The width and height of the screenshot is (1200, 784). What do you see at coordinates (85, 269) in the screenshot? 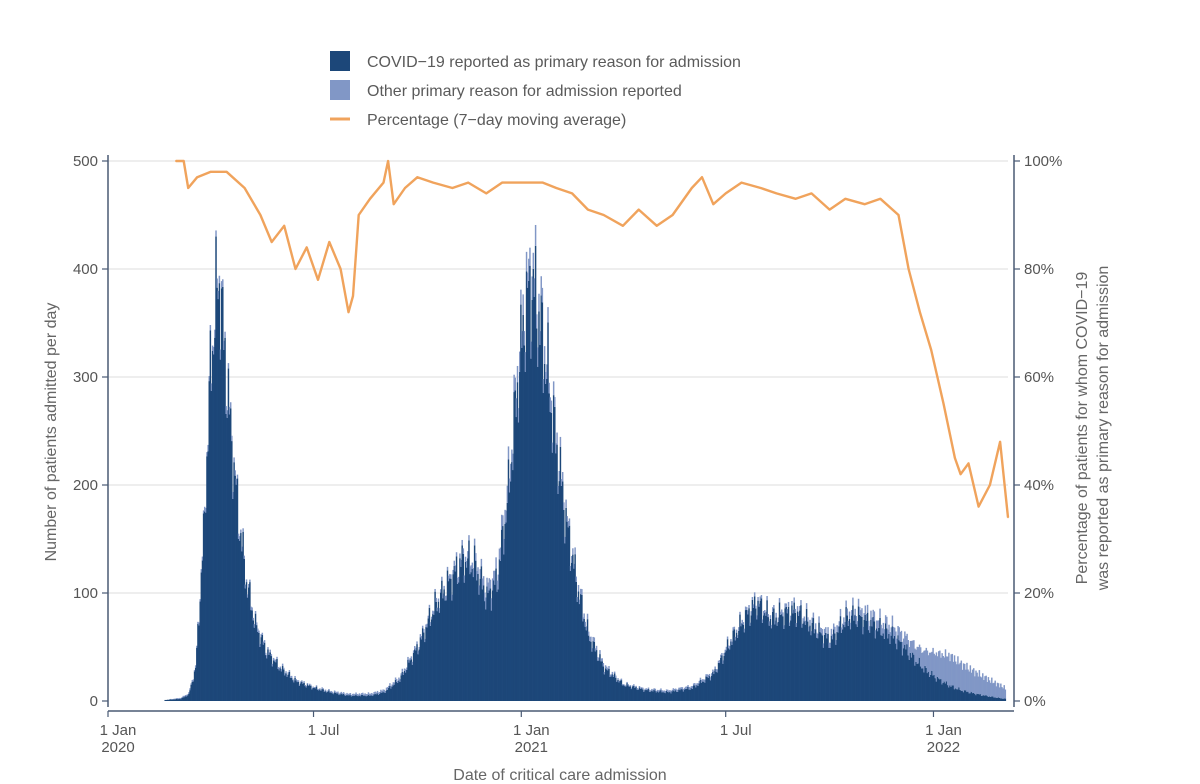
I see `y-left-tick-label: 400` at bounding box center [85, 269].